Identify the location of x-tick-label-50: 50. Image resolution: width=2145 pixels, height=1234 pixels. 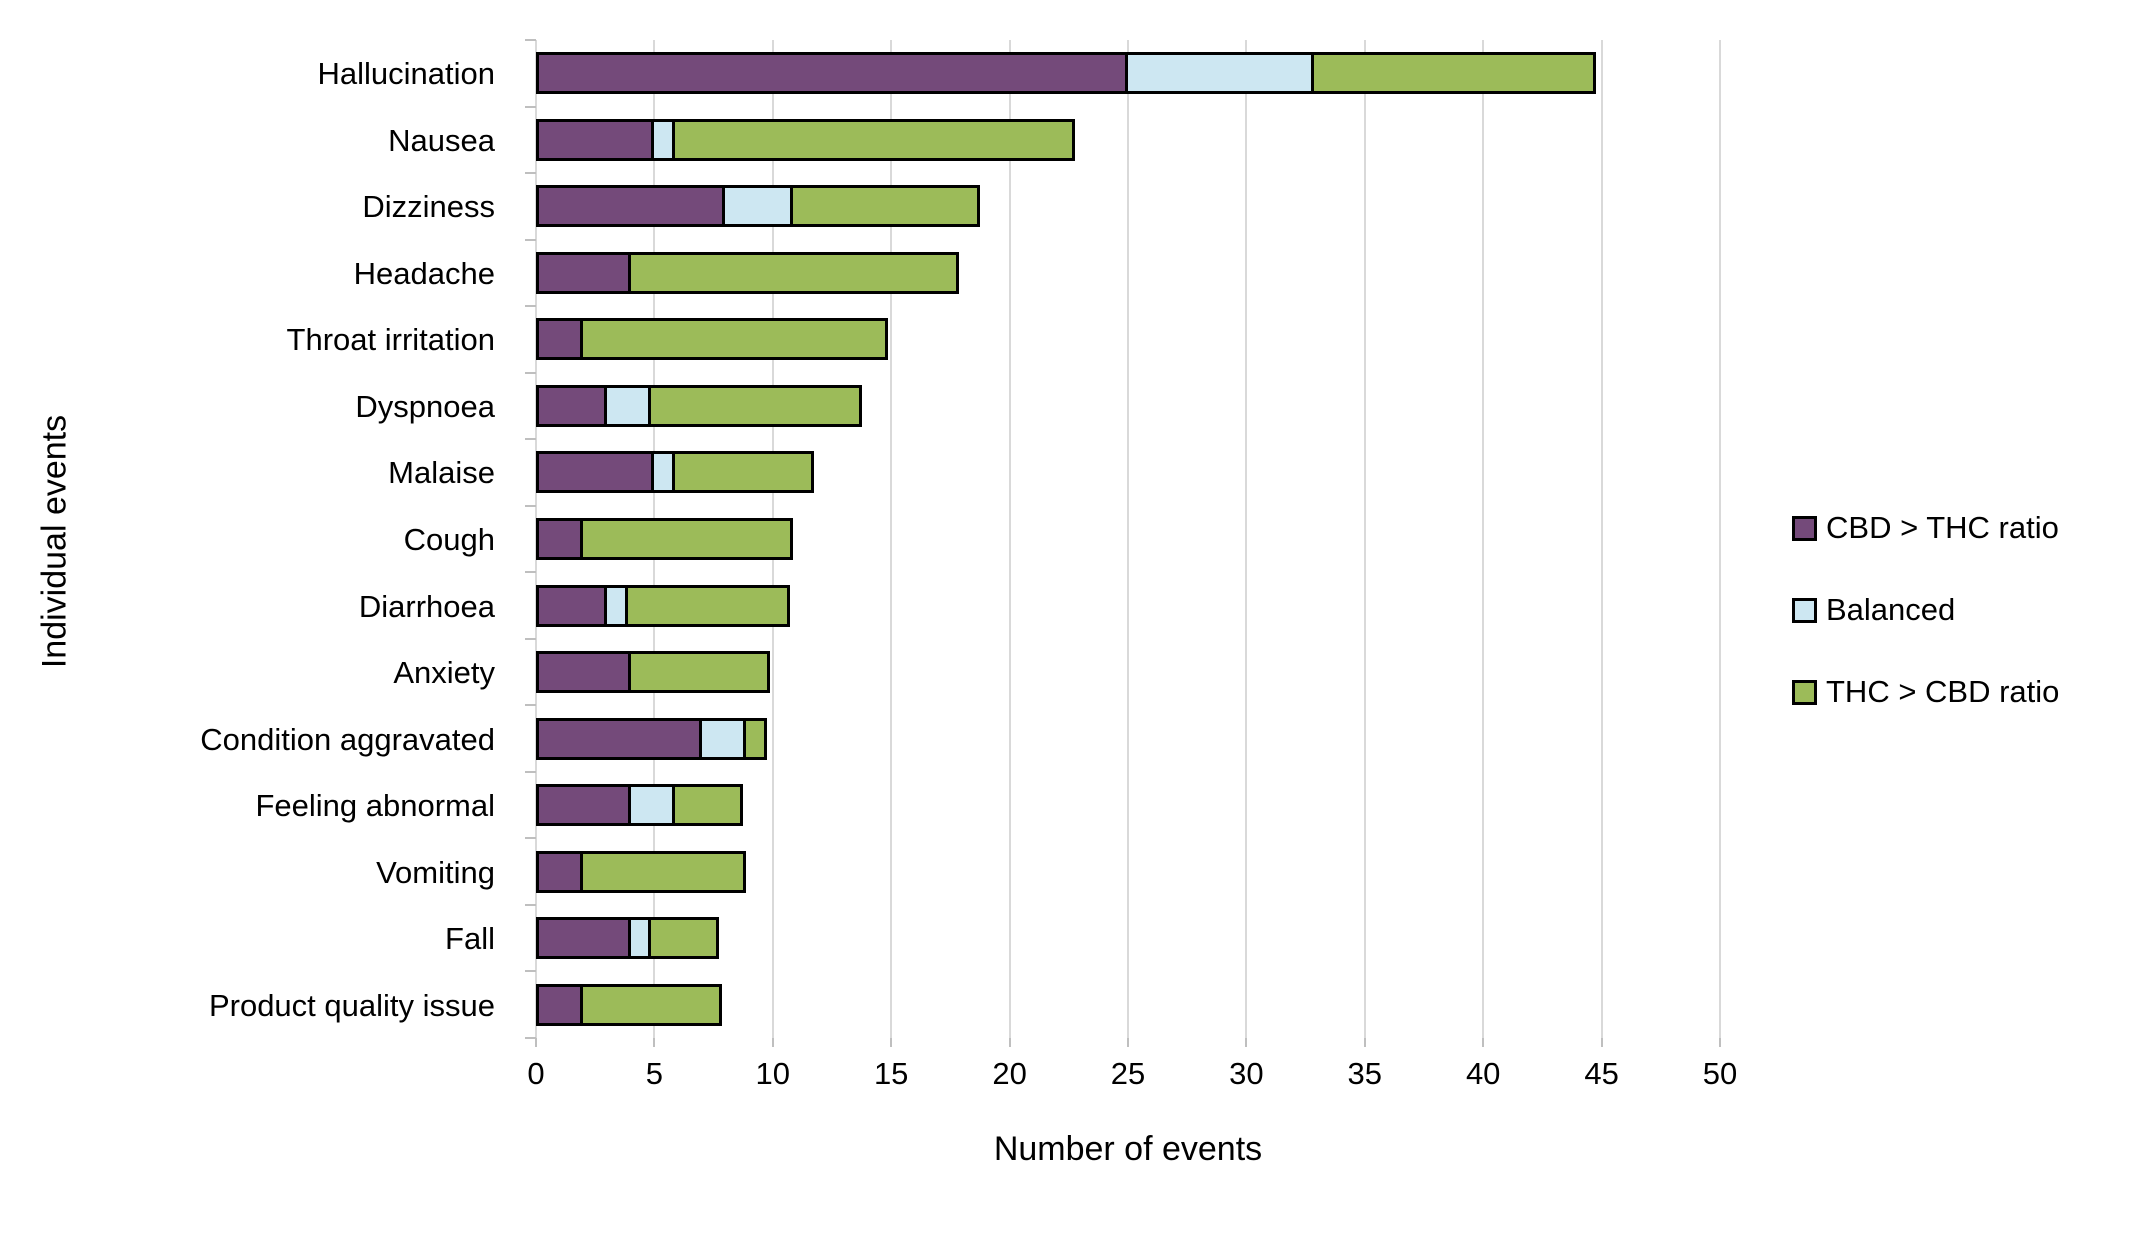
(1720, 1073).